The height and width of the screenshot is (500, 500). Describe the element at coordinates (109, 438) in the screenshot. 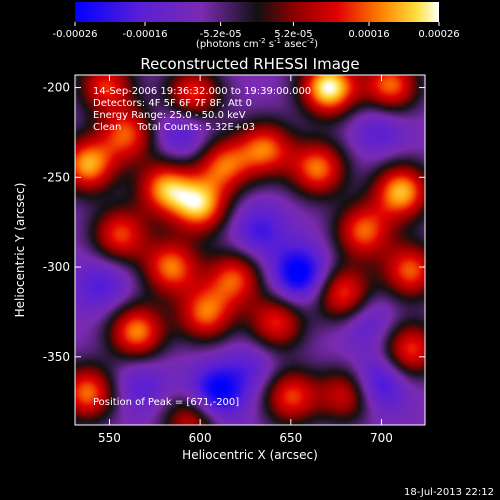

I see `x-tick-label: 550` at that location.